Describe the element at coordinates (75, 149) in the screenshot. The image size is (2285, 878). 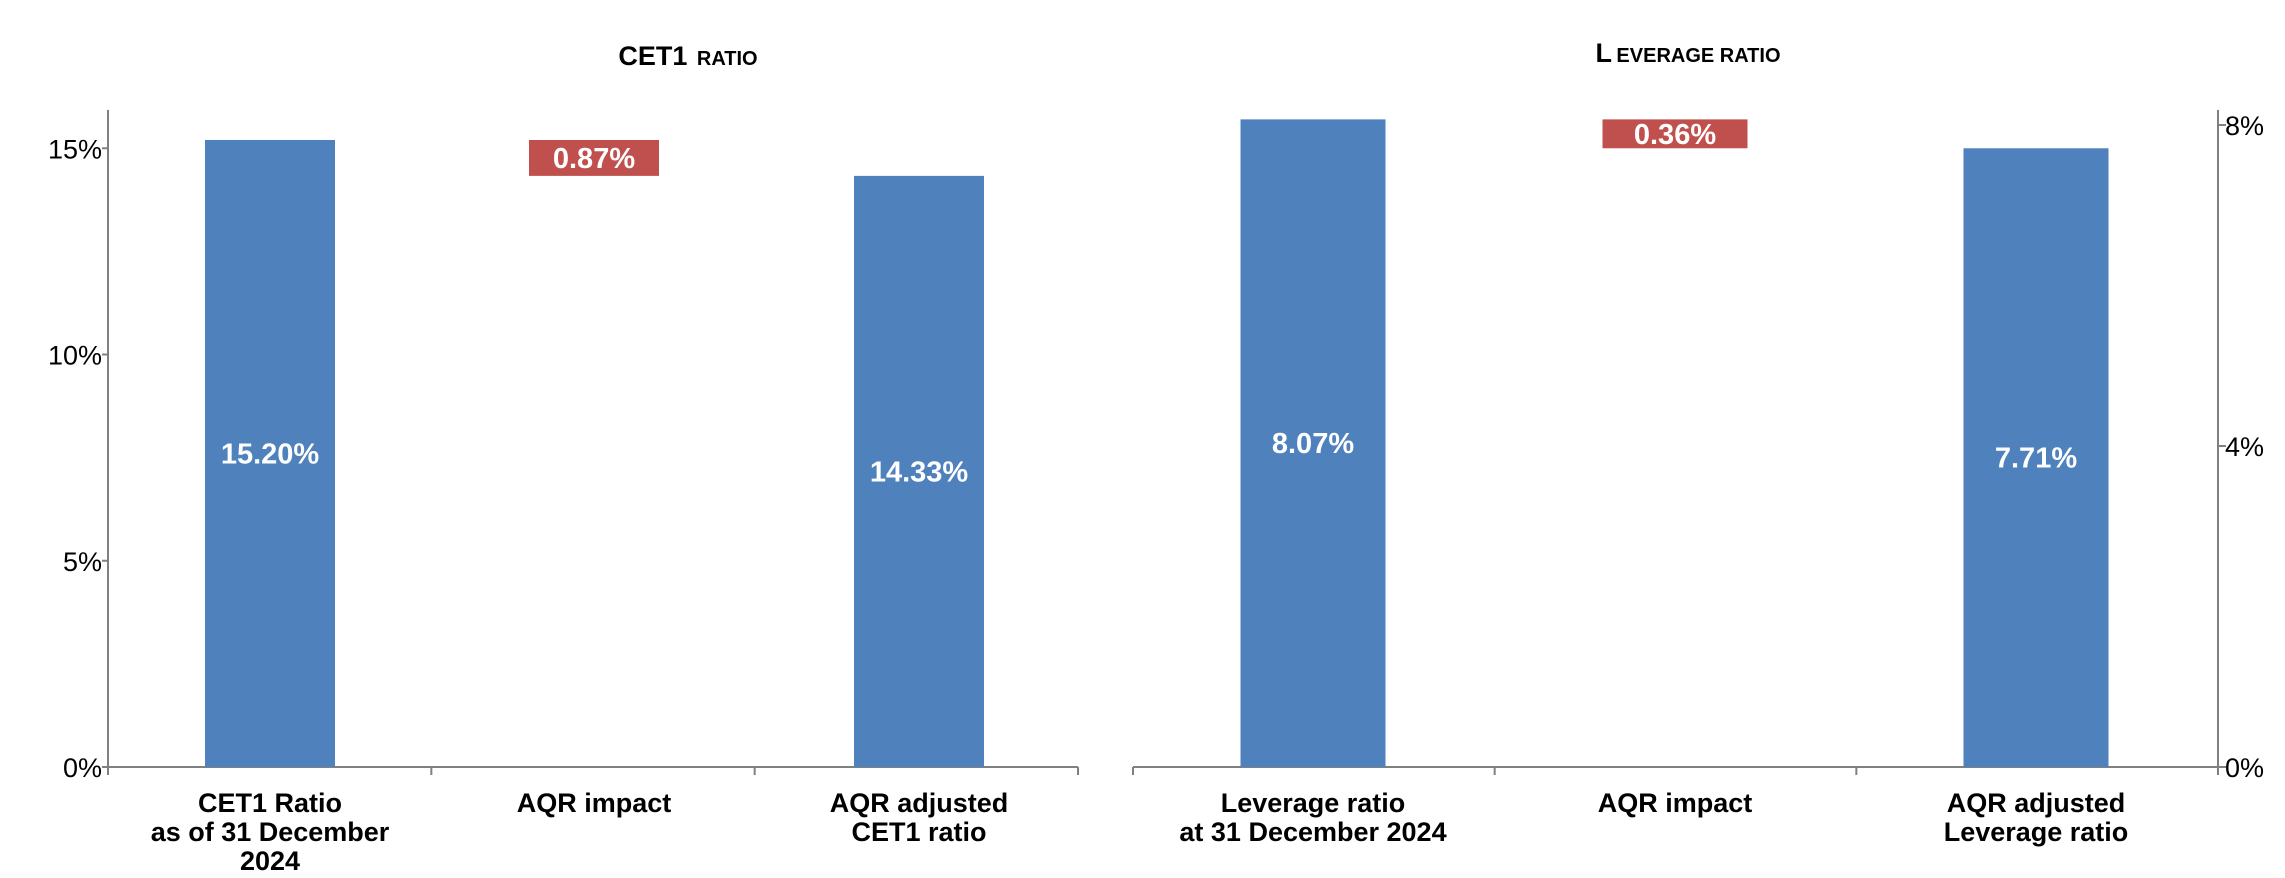
I see `y-tick-label: 15%` at that location.